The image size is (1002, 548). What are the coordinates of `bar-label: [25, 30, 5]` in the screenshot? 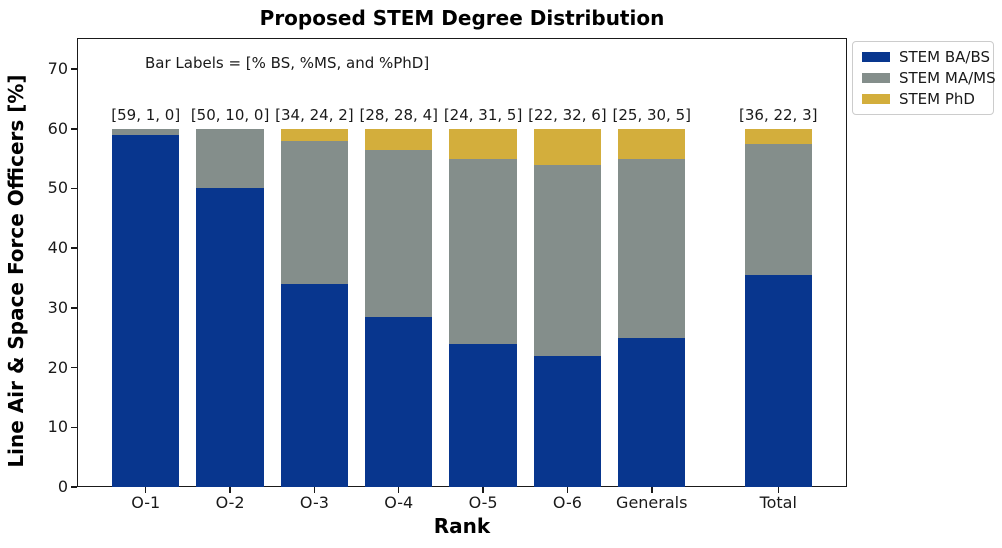 It's located at (652, 114).